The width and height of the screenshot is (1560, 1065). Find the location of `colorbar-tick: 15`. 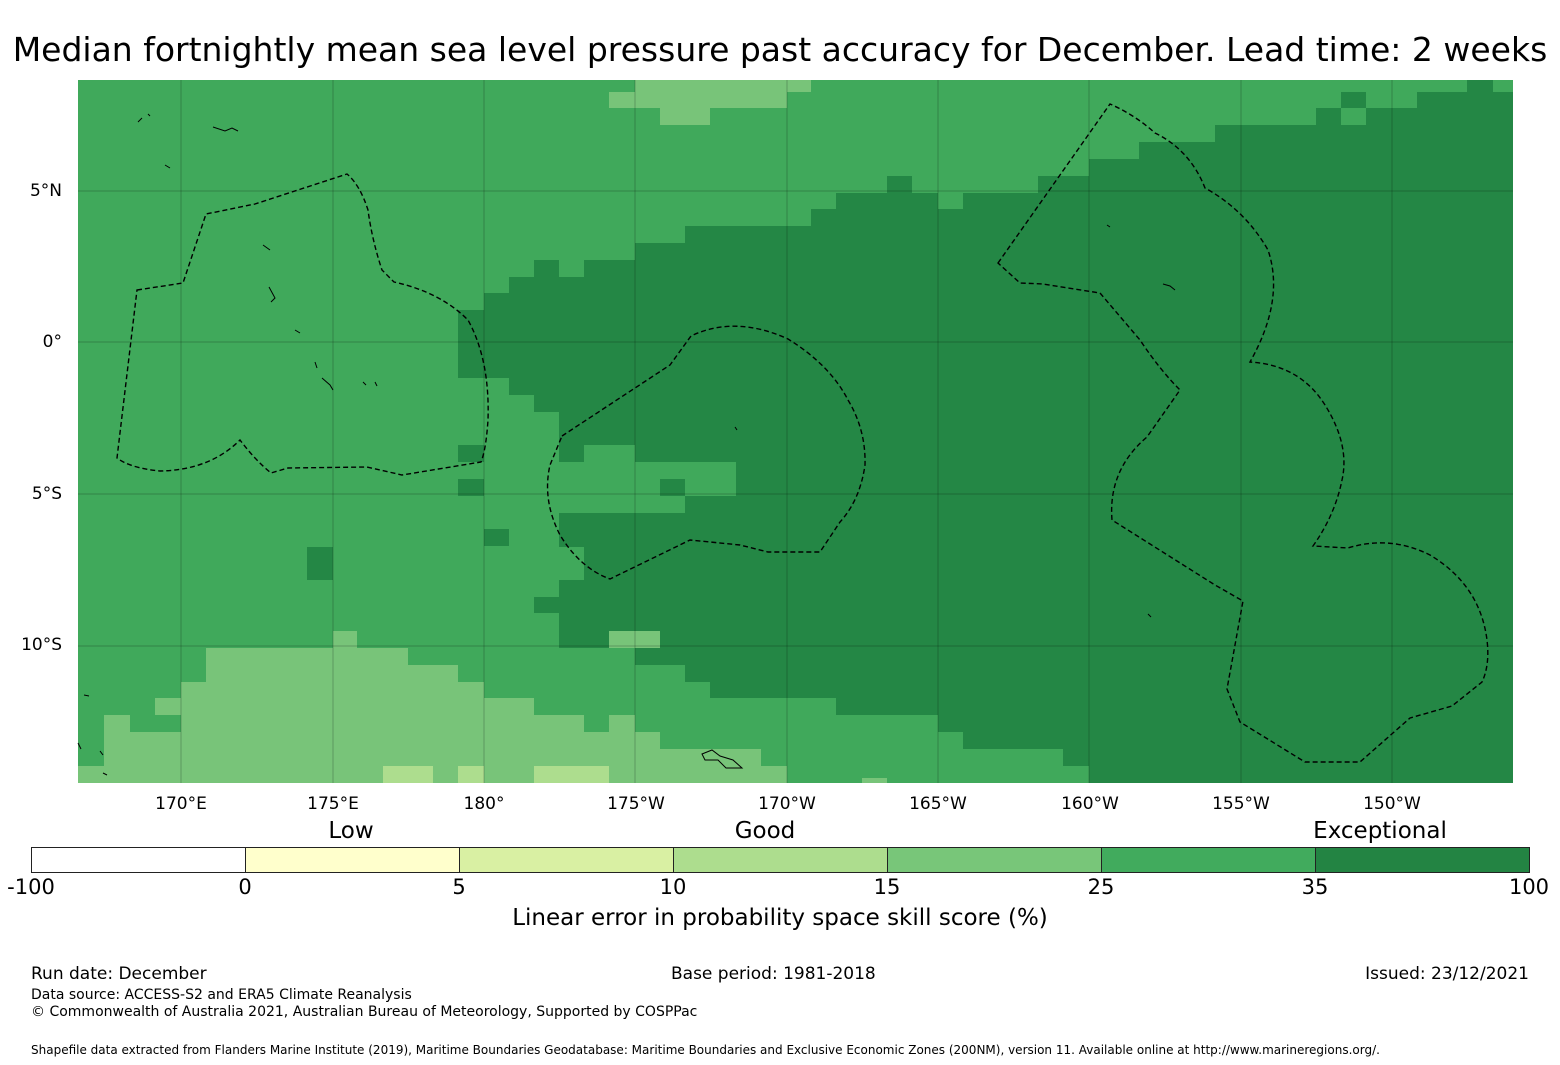

colorbar-tick: 15 is located at coordinates (887, 887).